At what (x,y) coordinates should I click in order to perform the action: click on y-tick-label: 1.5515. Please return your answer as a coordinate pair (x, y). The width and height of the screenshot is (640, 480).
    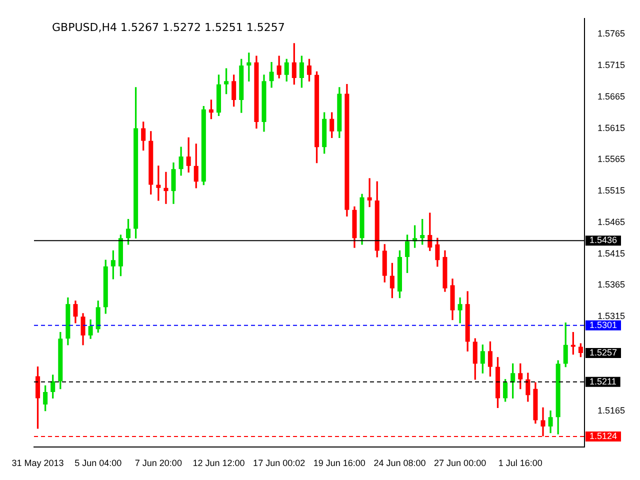
    Looking at the image, I should click on (611, 191).